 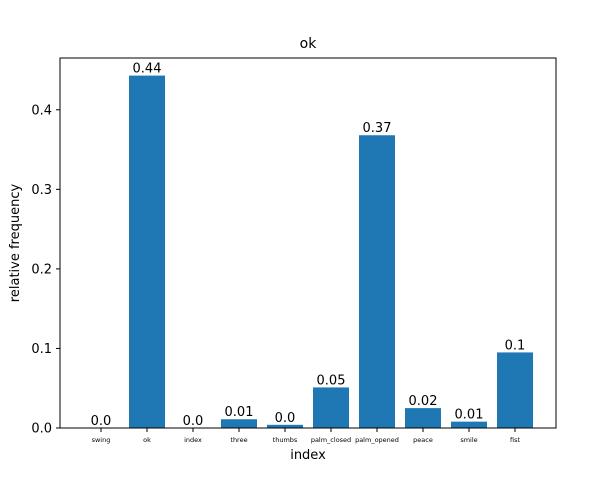 I want to click on data-label-ok: 0.44, so click(x=147, y=69).